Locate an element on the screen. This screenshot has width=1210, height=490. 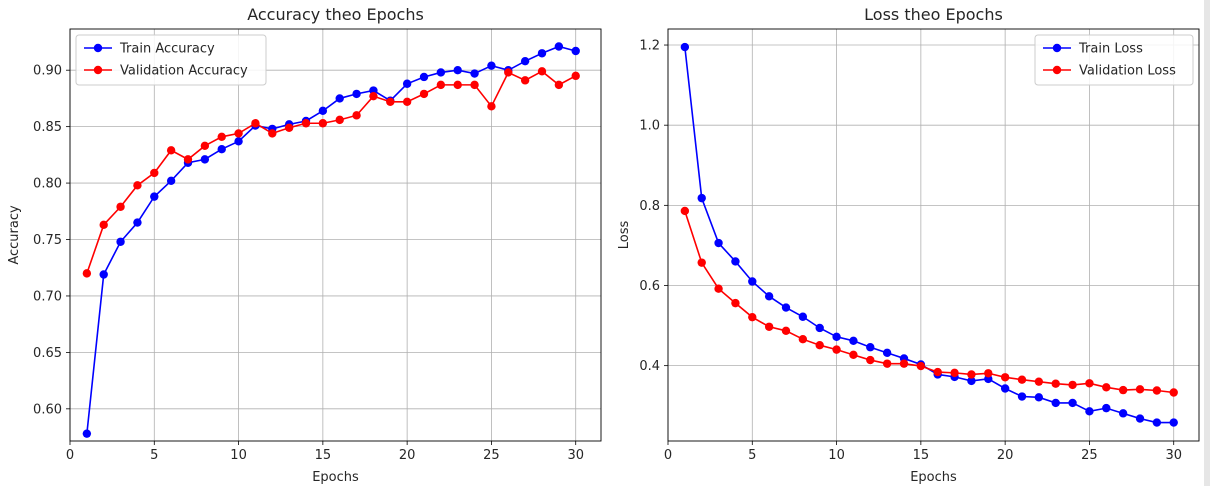
y-tick-label: 0.6 is located at coordinates (649, 286).